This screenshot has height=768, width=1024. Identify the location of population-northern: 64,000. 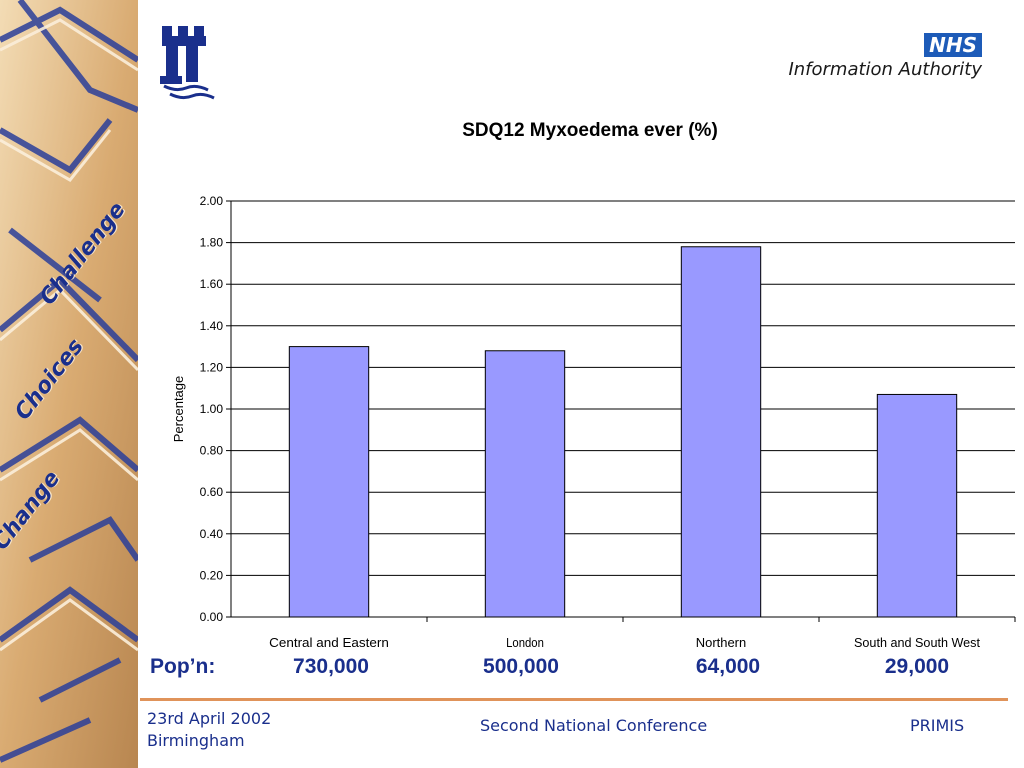
(728, 666).